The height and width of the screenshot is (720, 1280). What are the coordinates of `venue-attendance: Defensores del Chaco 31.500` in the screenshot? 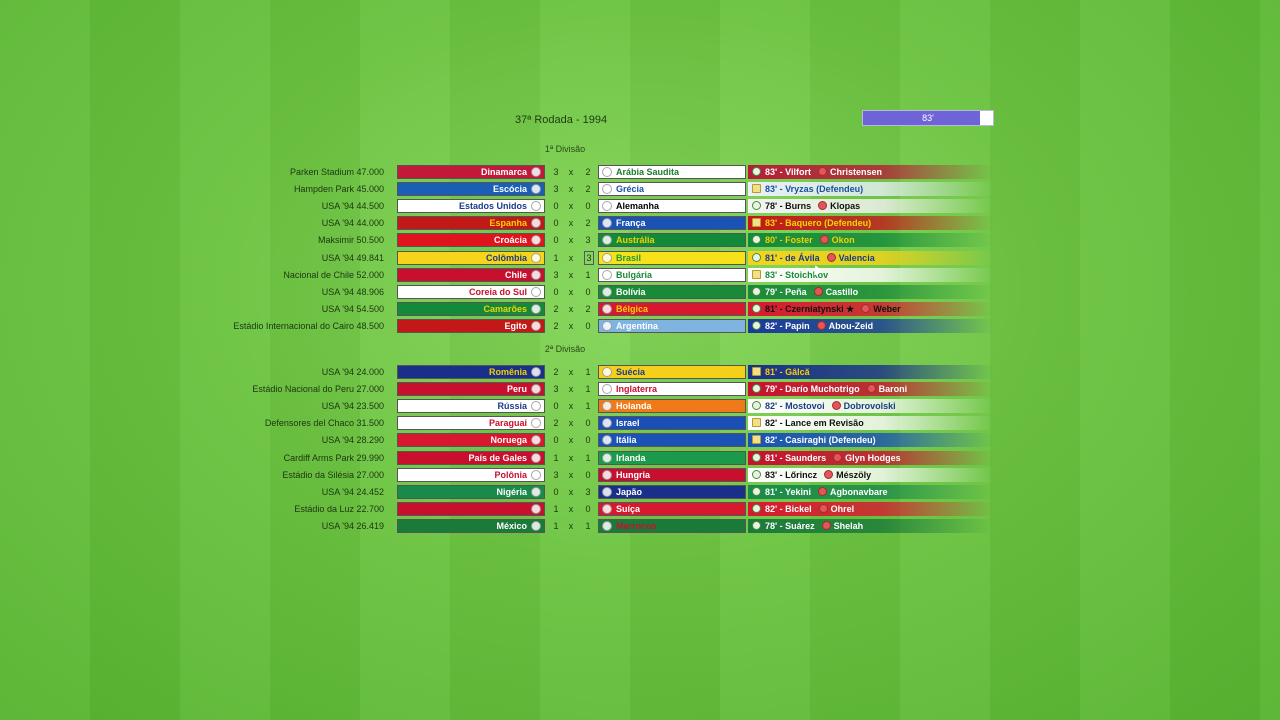 It's located at (324, 423).